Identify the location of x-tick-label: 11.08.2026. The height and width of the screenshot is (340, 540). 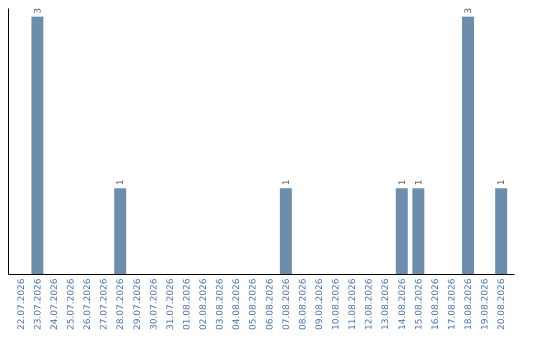
(353, 304).